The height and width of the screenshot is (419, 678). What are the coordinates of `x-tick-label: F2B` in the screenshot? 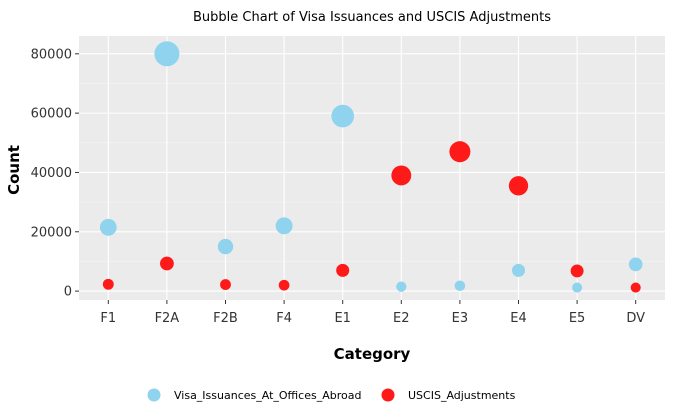 It's located at (225, 318).